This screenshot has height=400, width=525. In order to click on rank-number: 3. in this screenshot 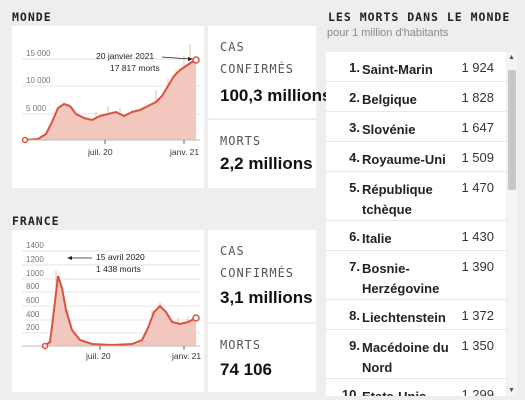, I will do `click(354, 127)`.